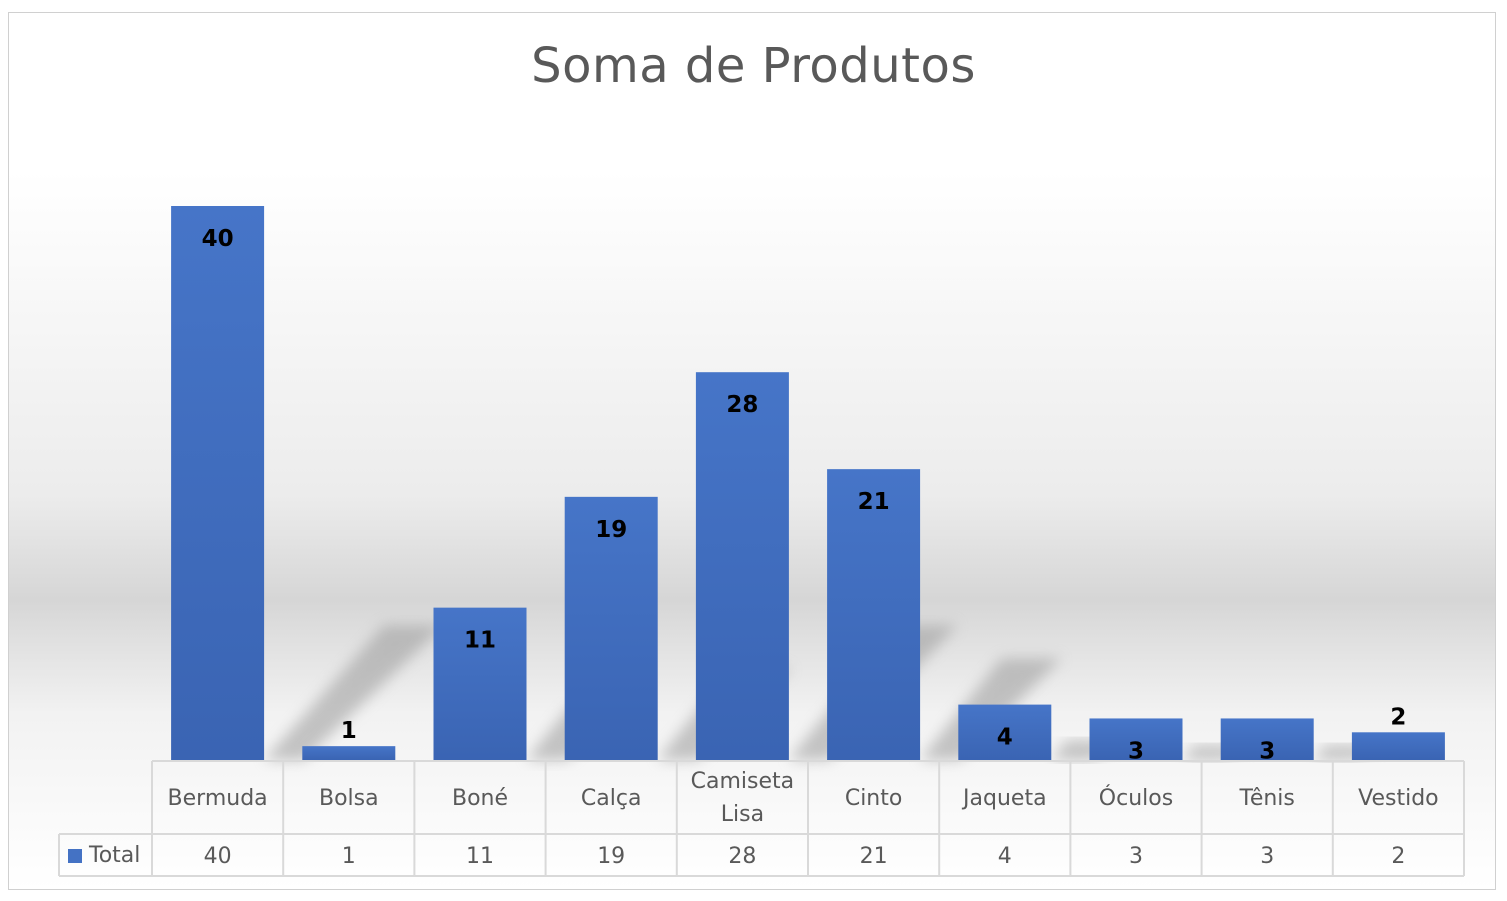  I want to click on table-value: 4, so click(1005, 856).